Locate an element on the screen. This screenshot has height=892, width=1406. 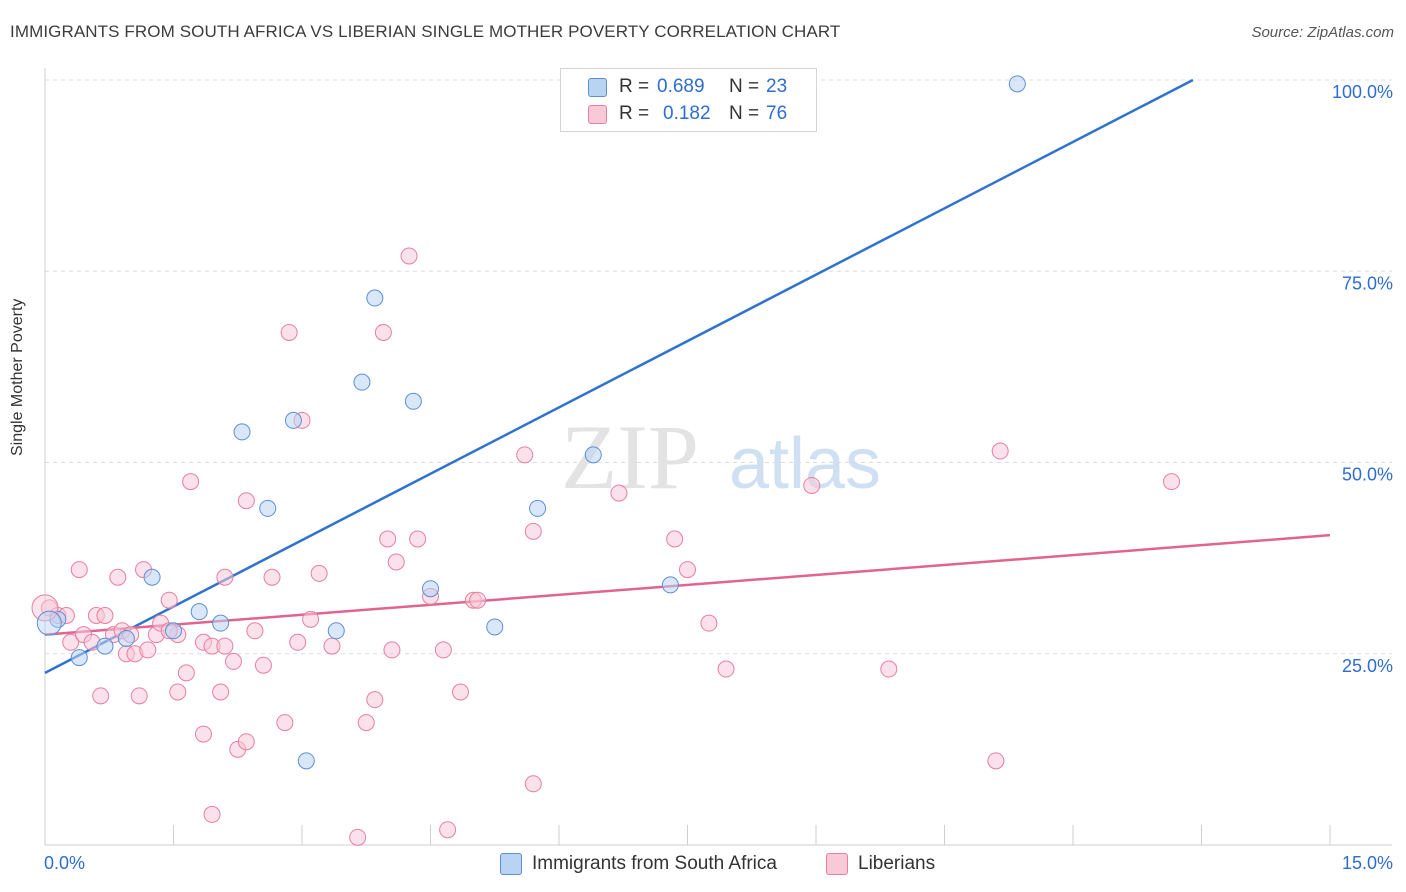
legend-n-value: 23 is located at coordinates (777, 86).